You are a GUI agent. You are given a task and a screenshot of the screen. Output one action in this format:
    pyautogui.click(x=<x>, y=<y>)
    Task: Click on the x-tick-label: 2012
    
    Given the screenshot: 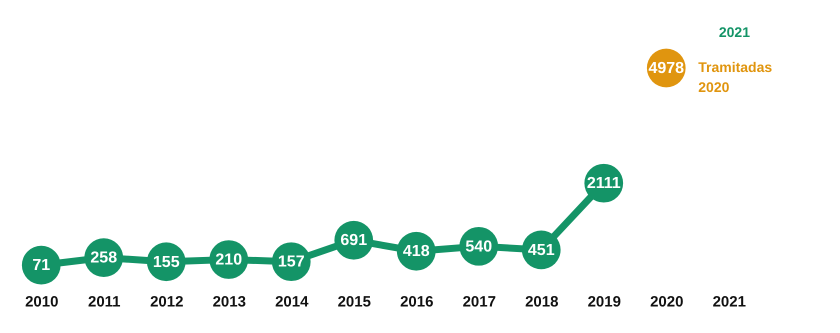 What is the action you would take?
    pyautogui.click(x=167, y=302)
    